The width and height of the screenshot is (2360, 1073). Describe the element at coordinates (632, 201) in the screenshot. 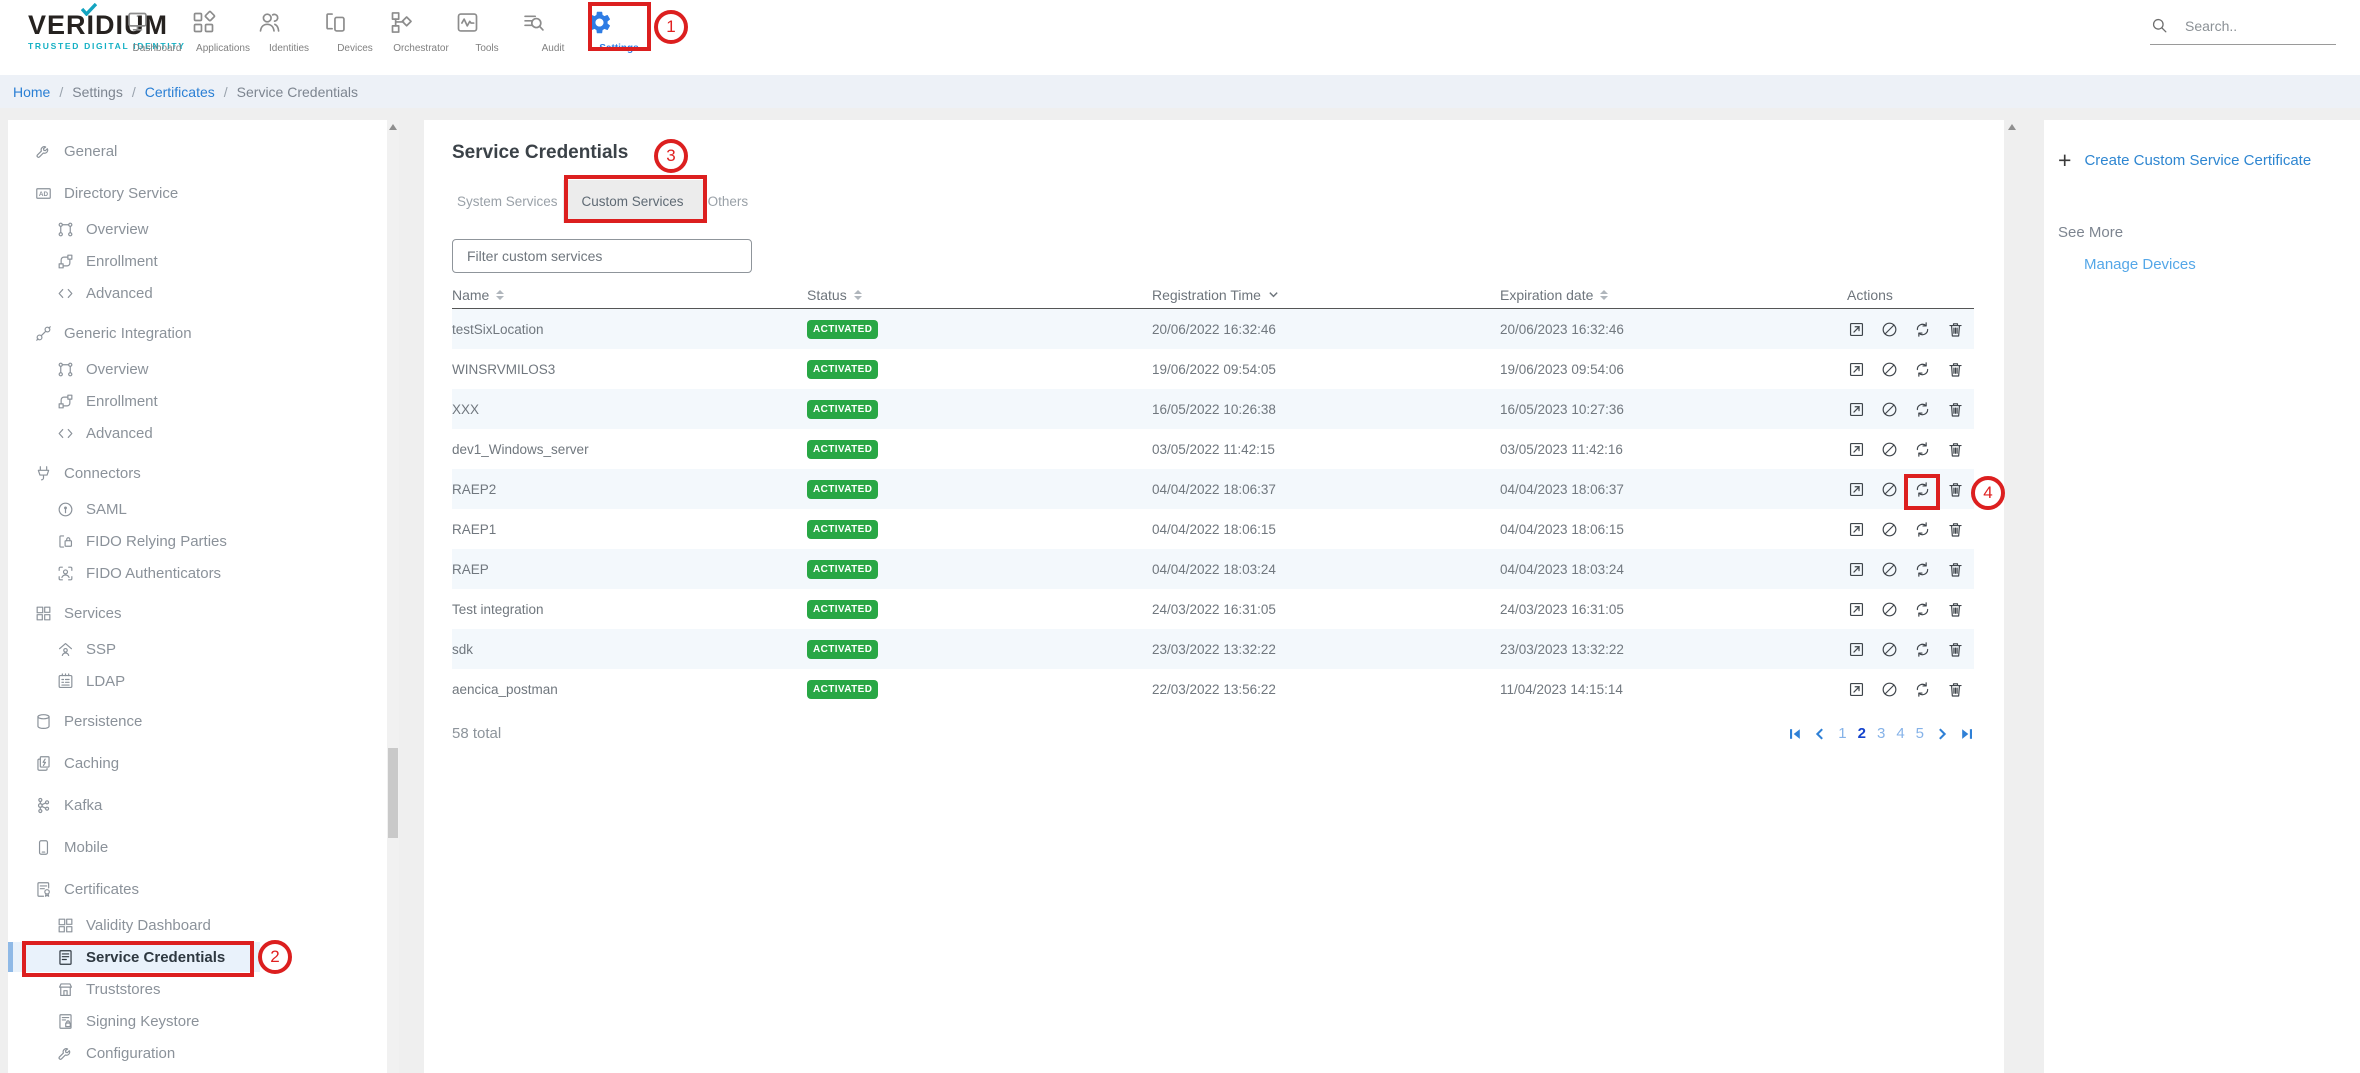

I see `tab-custom-services: Custom Services` at that location.